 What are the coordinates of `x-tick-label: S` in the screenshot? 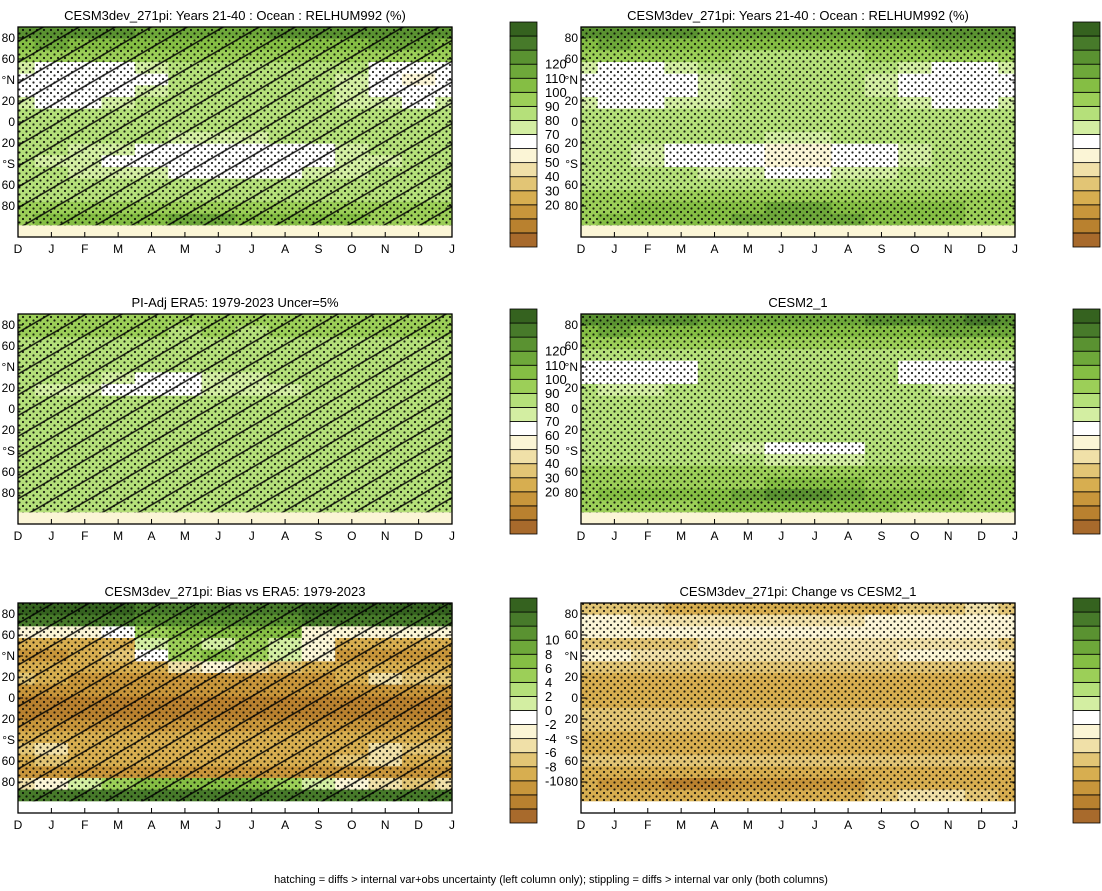 It's located at (881, 249).